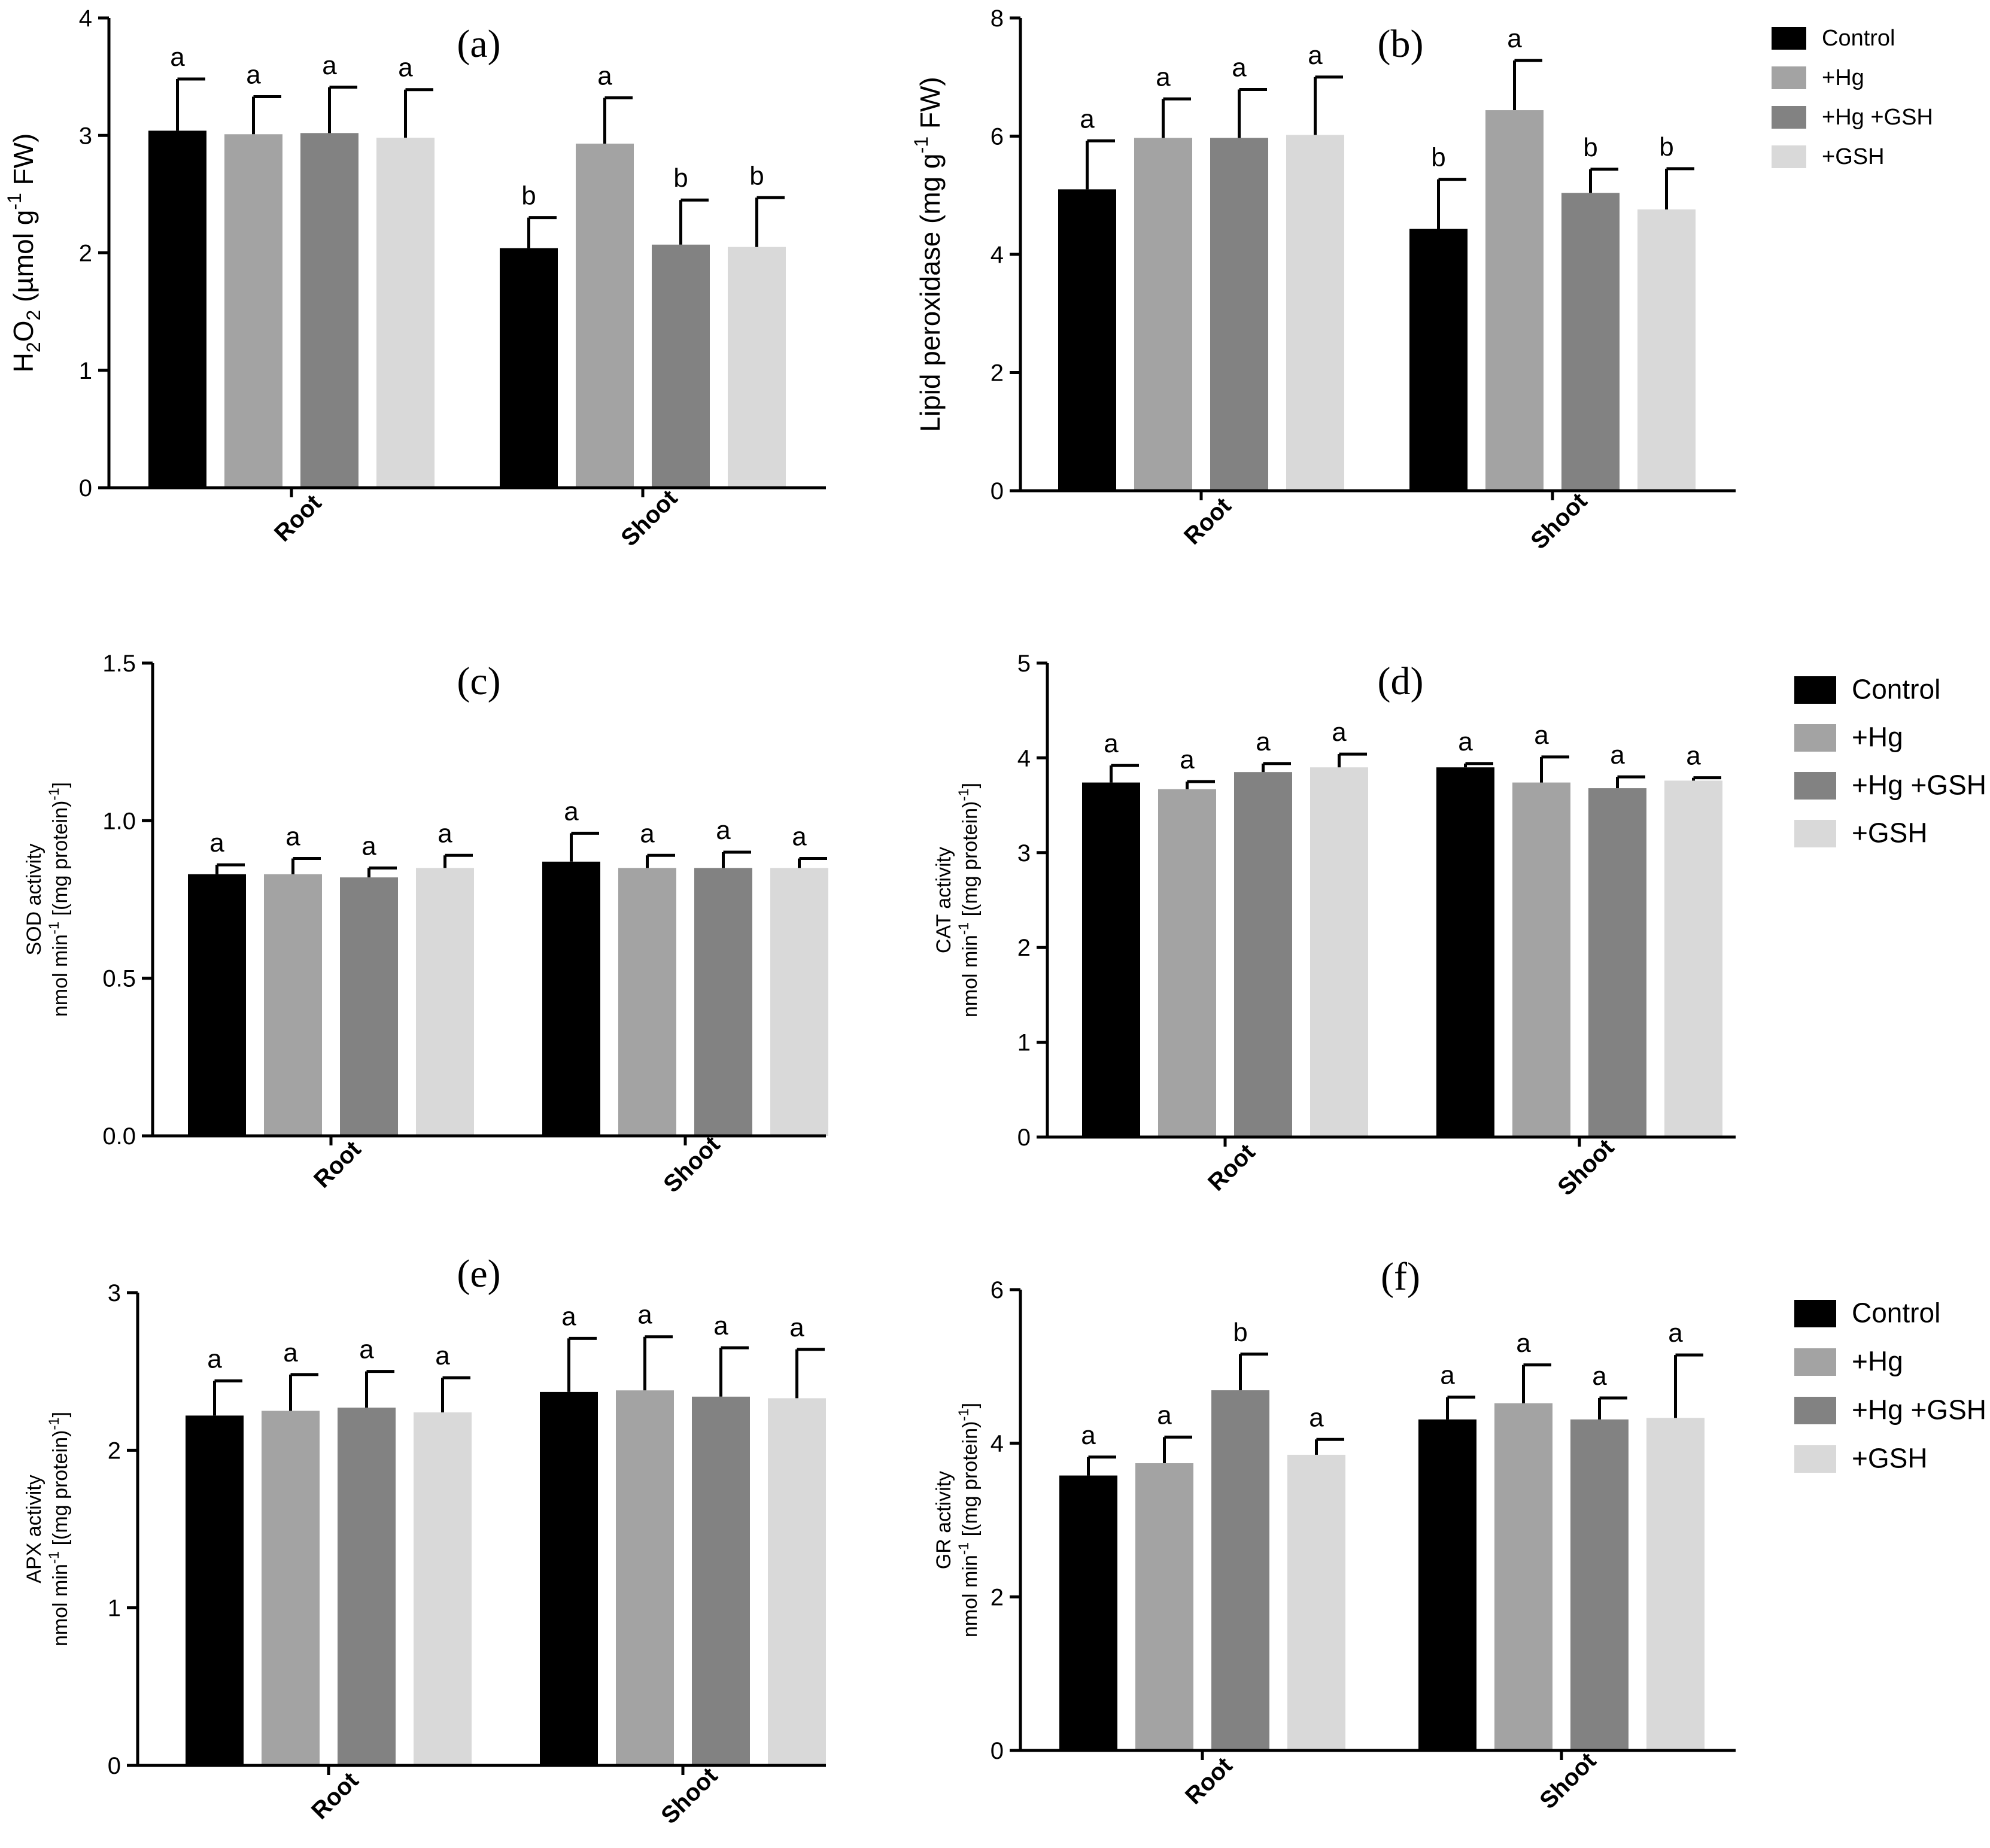  I want to click on y-tick-label: 1.5, so click(119, 664).